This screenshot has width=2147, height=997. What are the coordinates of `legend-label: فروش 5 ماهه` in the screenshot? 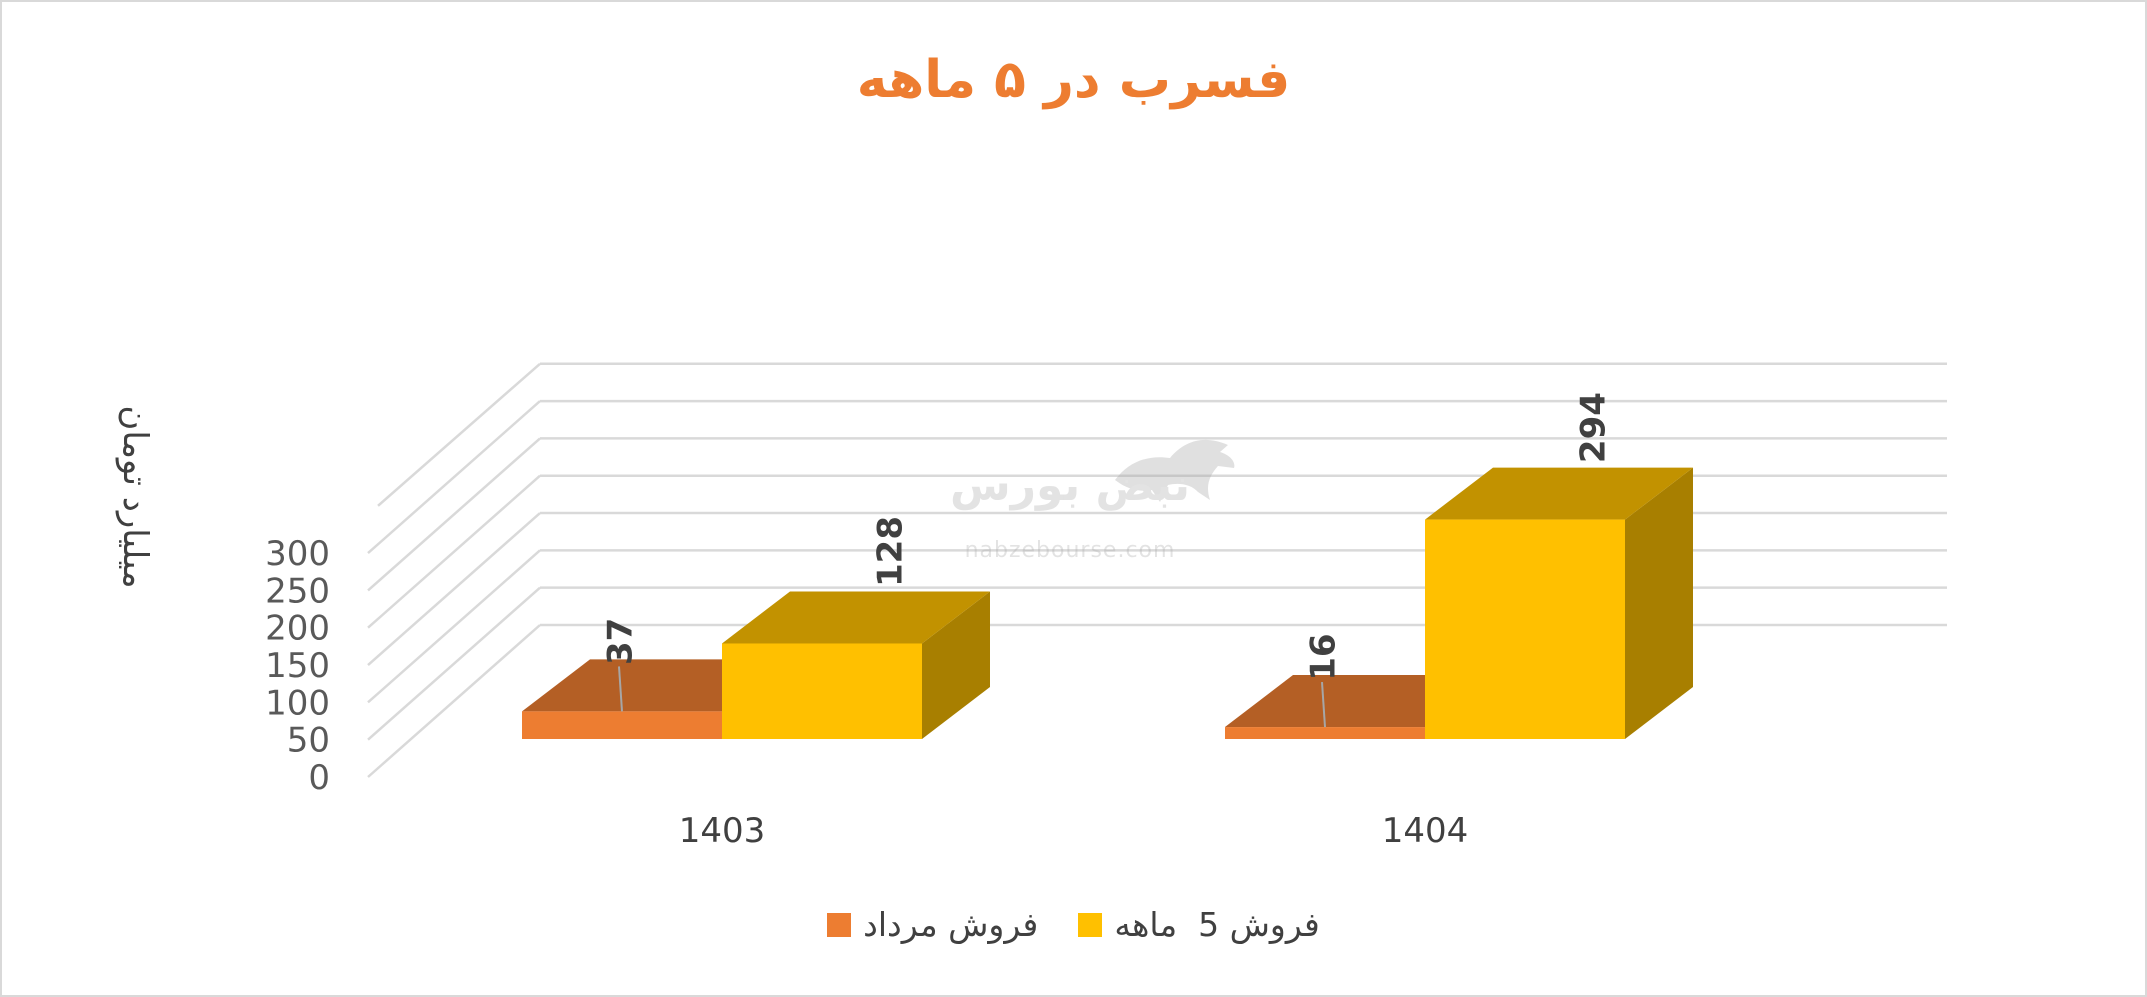 It's located at (1217, 924).